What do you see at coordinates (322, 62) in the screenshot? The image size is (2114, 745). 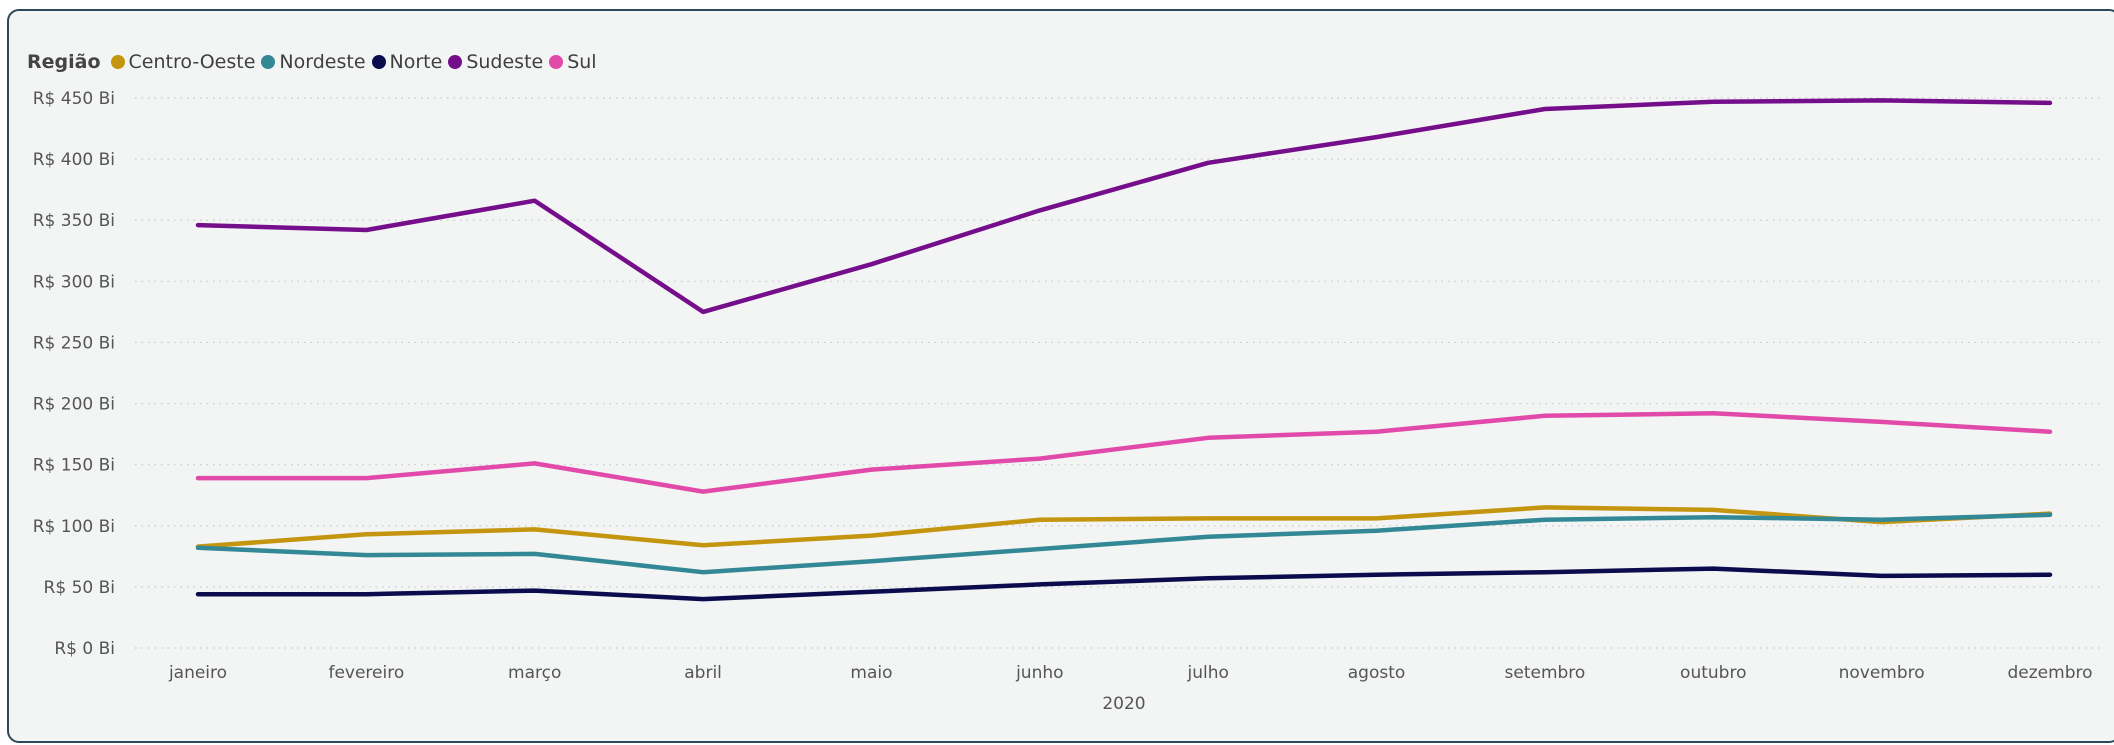 I see `legend-label: Nordeste` at bounding box center [322, 62].